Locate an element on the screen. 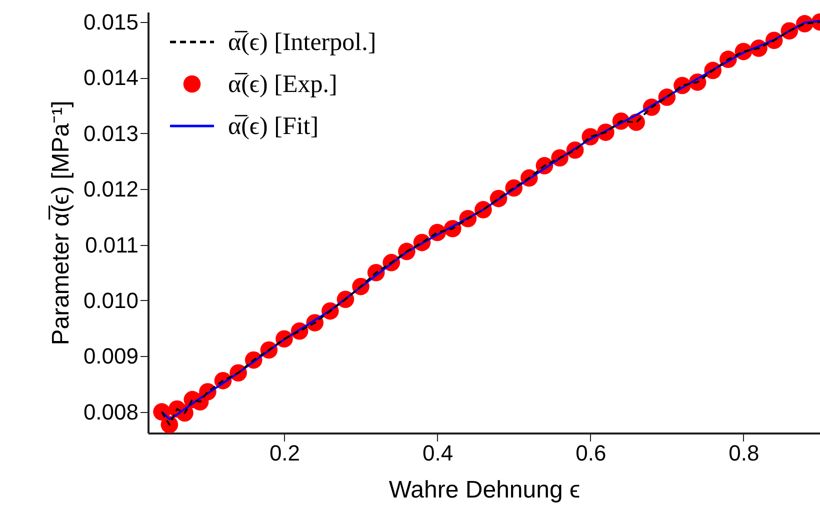  x-tick-label: 0.4 is located at coordinates (438, 453).